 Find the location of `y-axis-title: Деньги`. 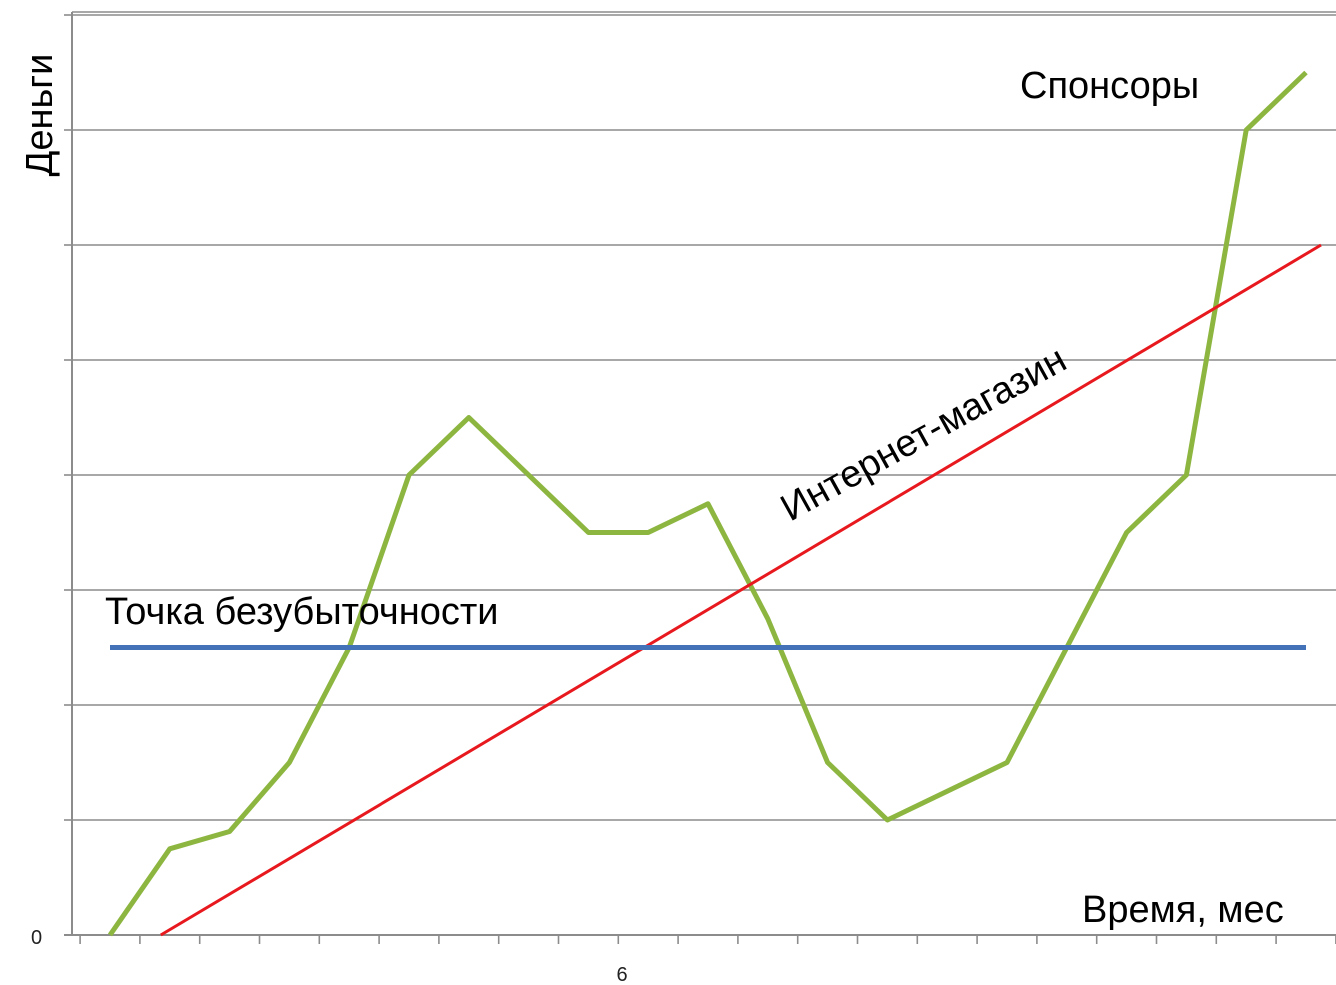

y-axis-title: Деньги is located at coordinates (40, 115).